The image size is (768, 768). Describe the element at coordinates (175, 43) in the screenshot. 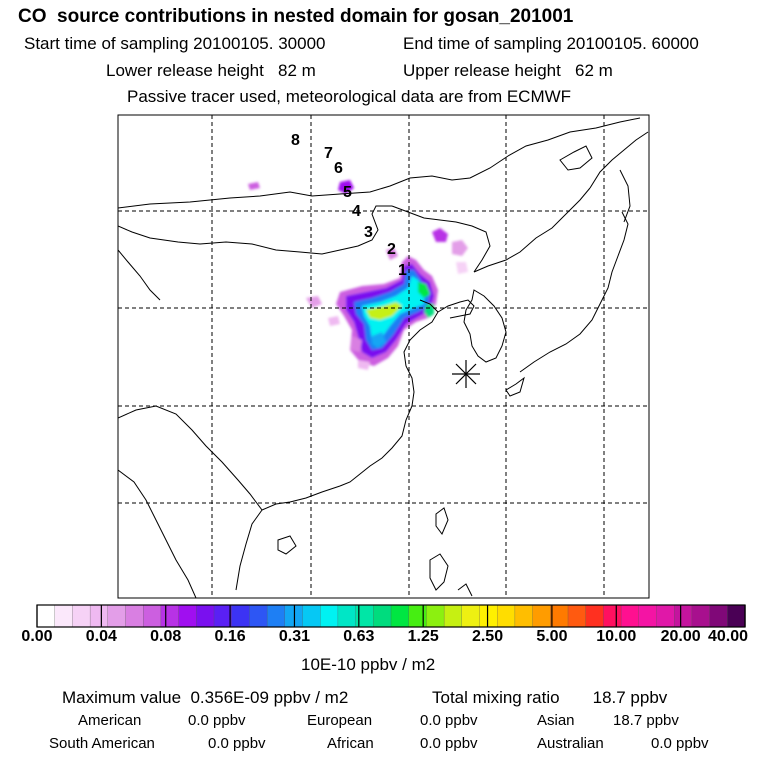

I see `start-time-label: Start time of sampling 20100105. 30000` at that location.